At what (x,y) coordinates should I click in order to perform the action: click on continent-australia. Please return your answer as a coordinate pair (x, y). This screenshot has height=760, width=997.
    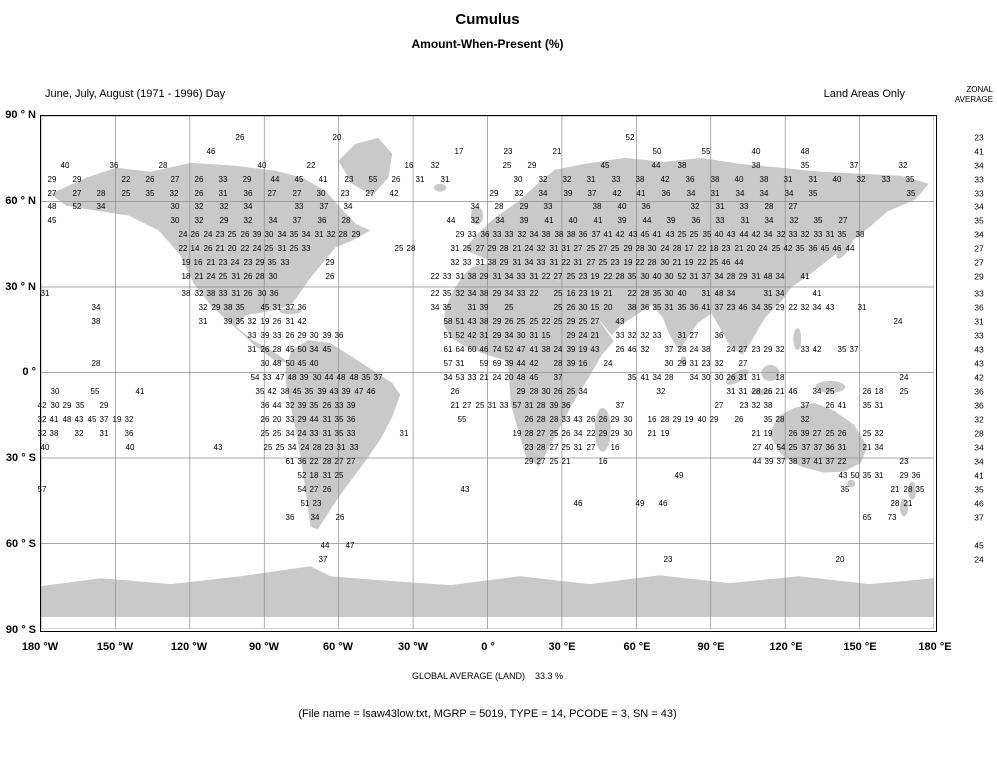
    Looking at the image, I should click on (818, 437).